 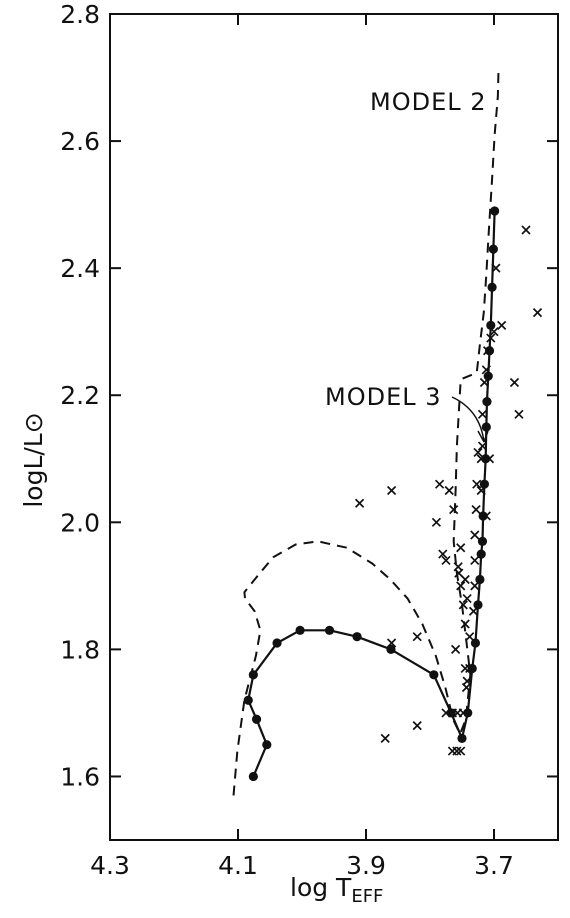 I want to click on y-tick-label: 1.8, so click(x=80, y=649).